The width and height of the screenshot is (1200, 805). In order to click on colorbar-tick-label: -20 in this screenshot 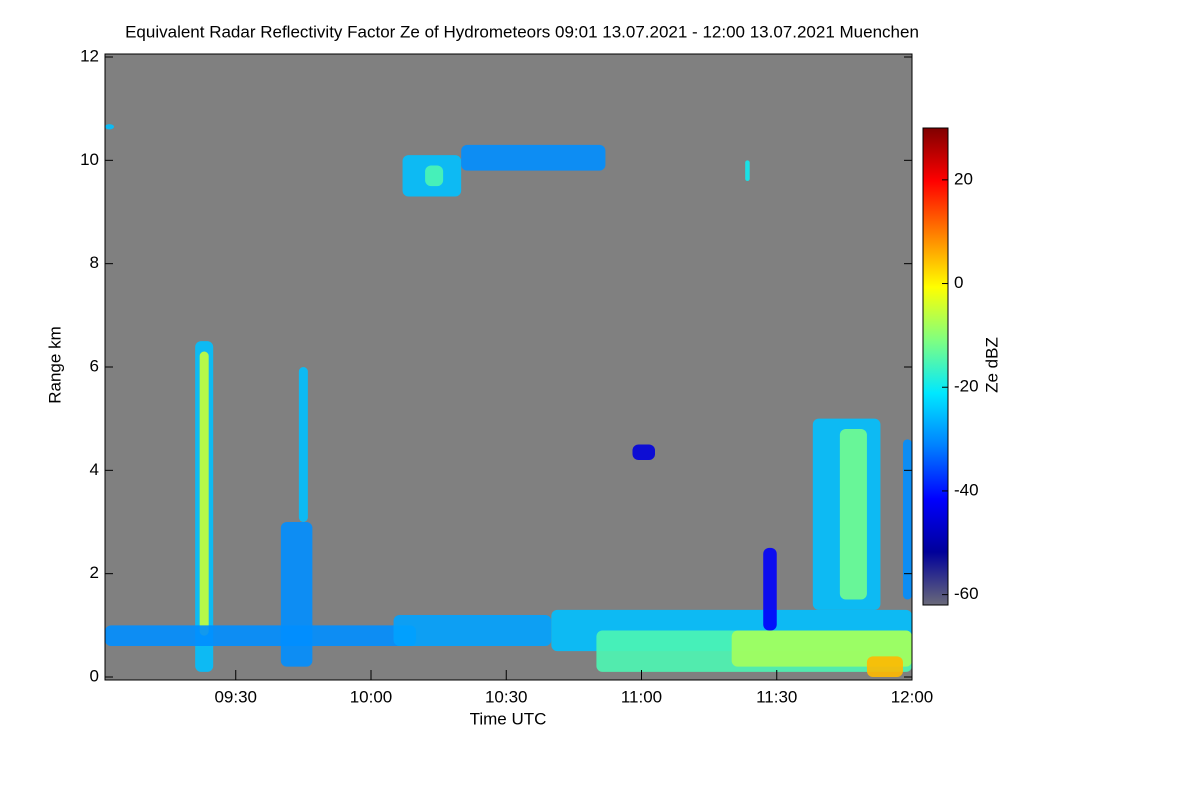, I will do `click(966, 386)`.